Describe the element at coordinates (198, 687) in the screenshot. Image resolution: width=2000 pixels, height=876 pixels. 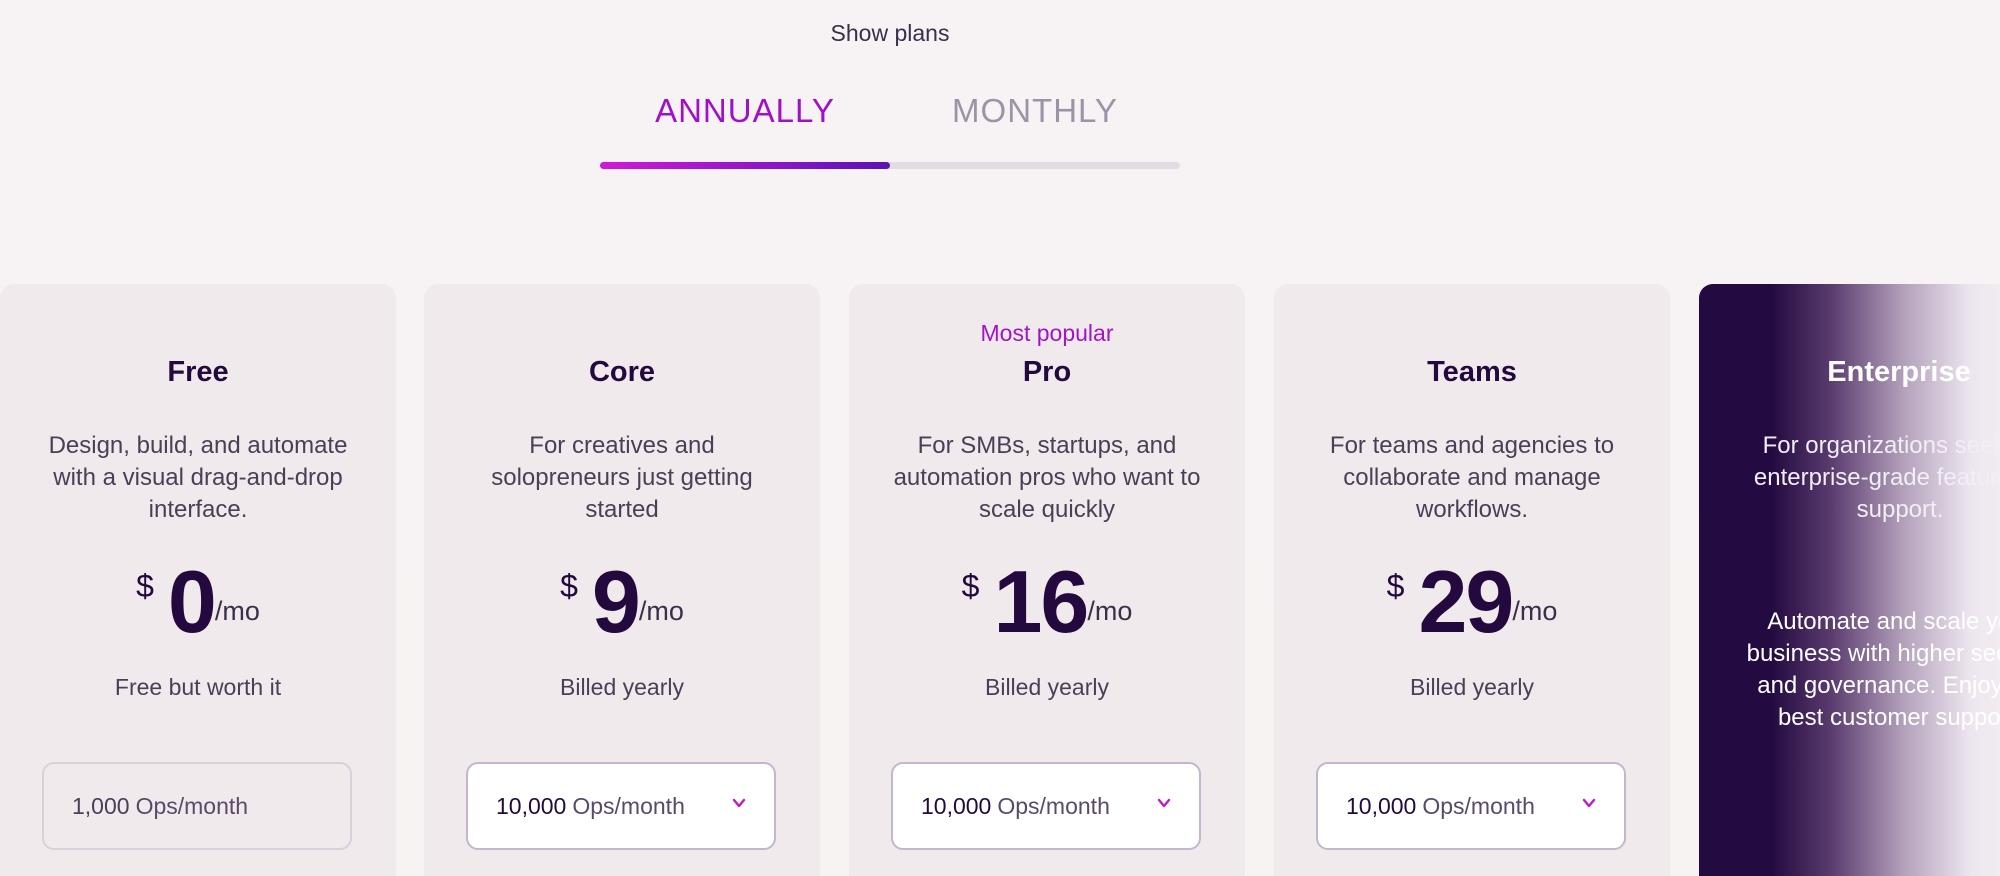
I see `billing-note: Free but worth it` at that location.